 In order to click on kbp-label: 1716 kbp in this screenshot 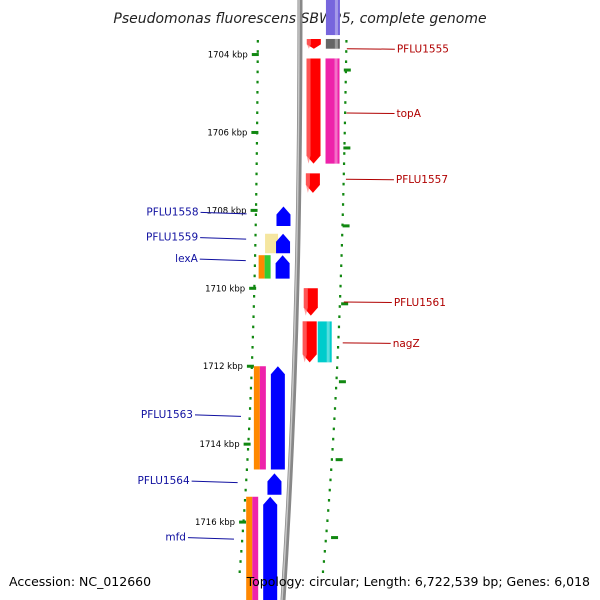, I will do `click(215, 523)`.